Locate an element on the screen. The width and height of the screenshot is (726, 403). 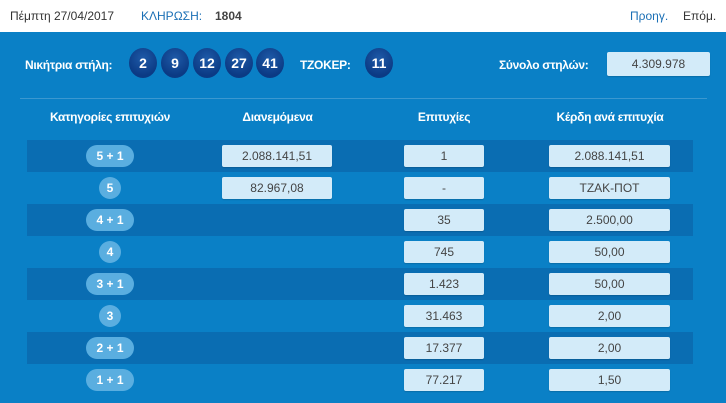
winners-value: 1 is located at coordinates (444, 156).